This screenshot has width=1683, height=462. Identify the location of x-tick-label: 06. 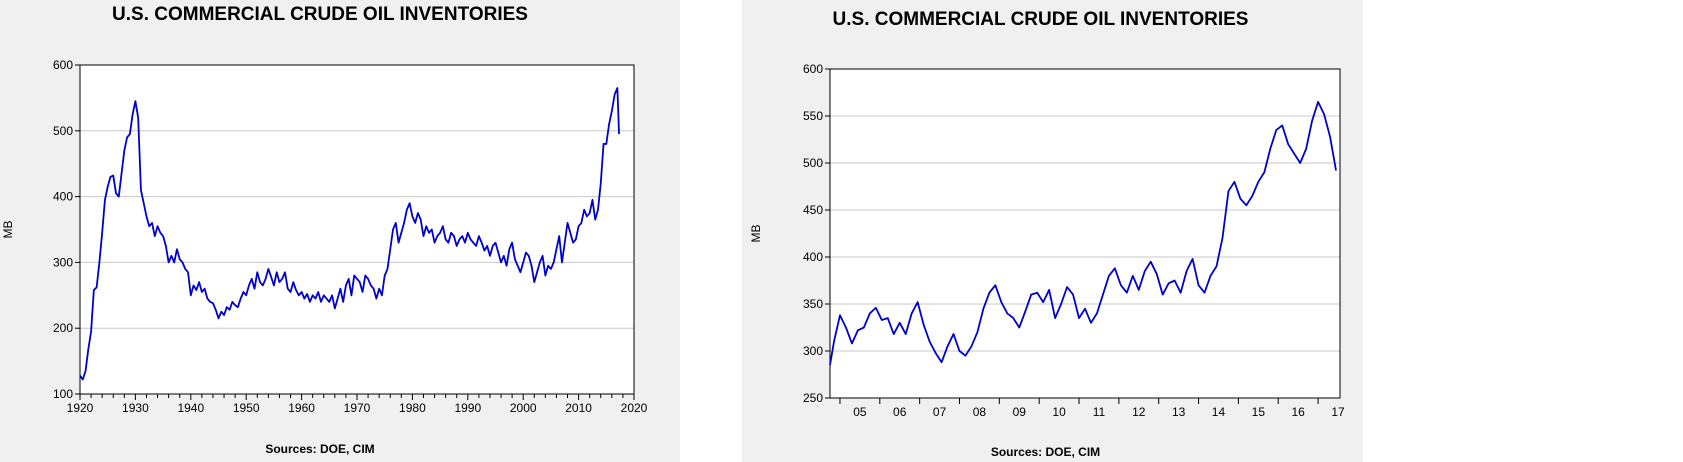
(900, 412).